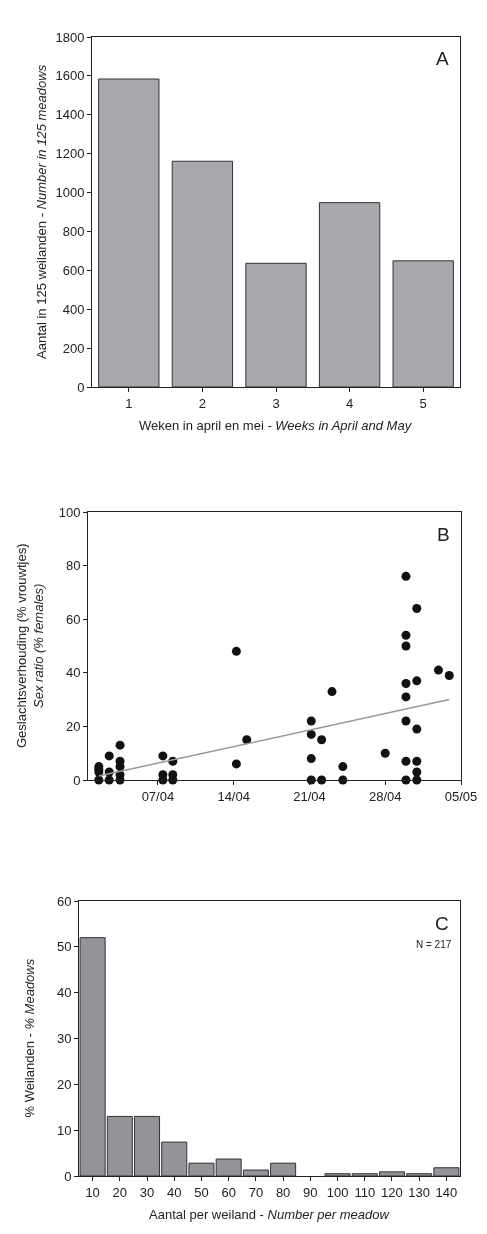  I want to click on x-tick-label: 60, so click(228, 1192).